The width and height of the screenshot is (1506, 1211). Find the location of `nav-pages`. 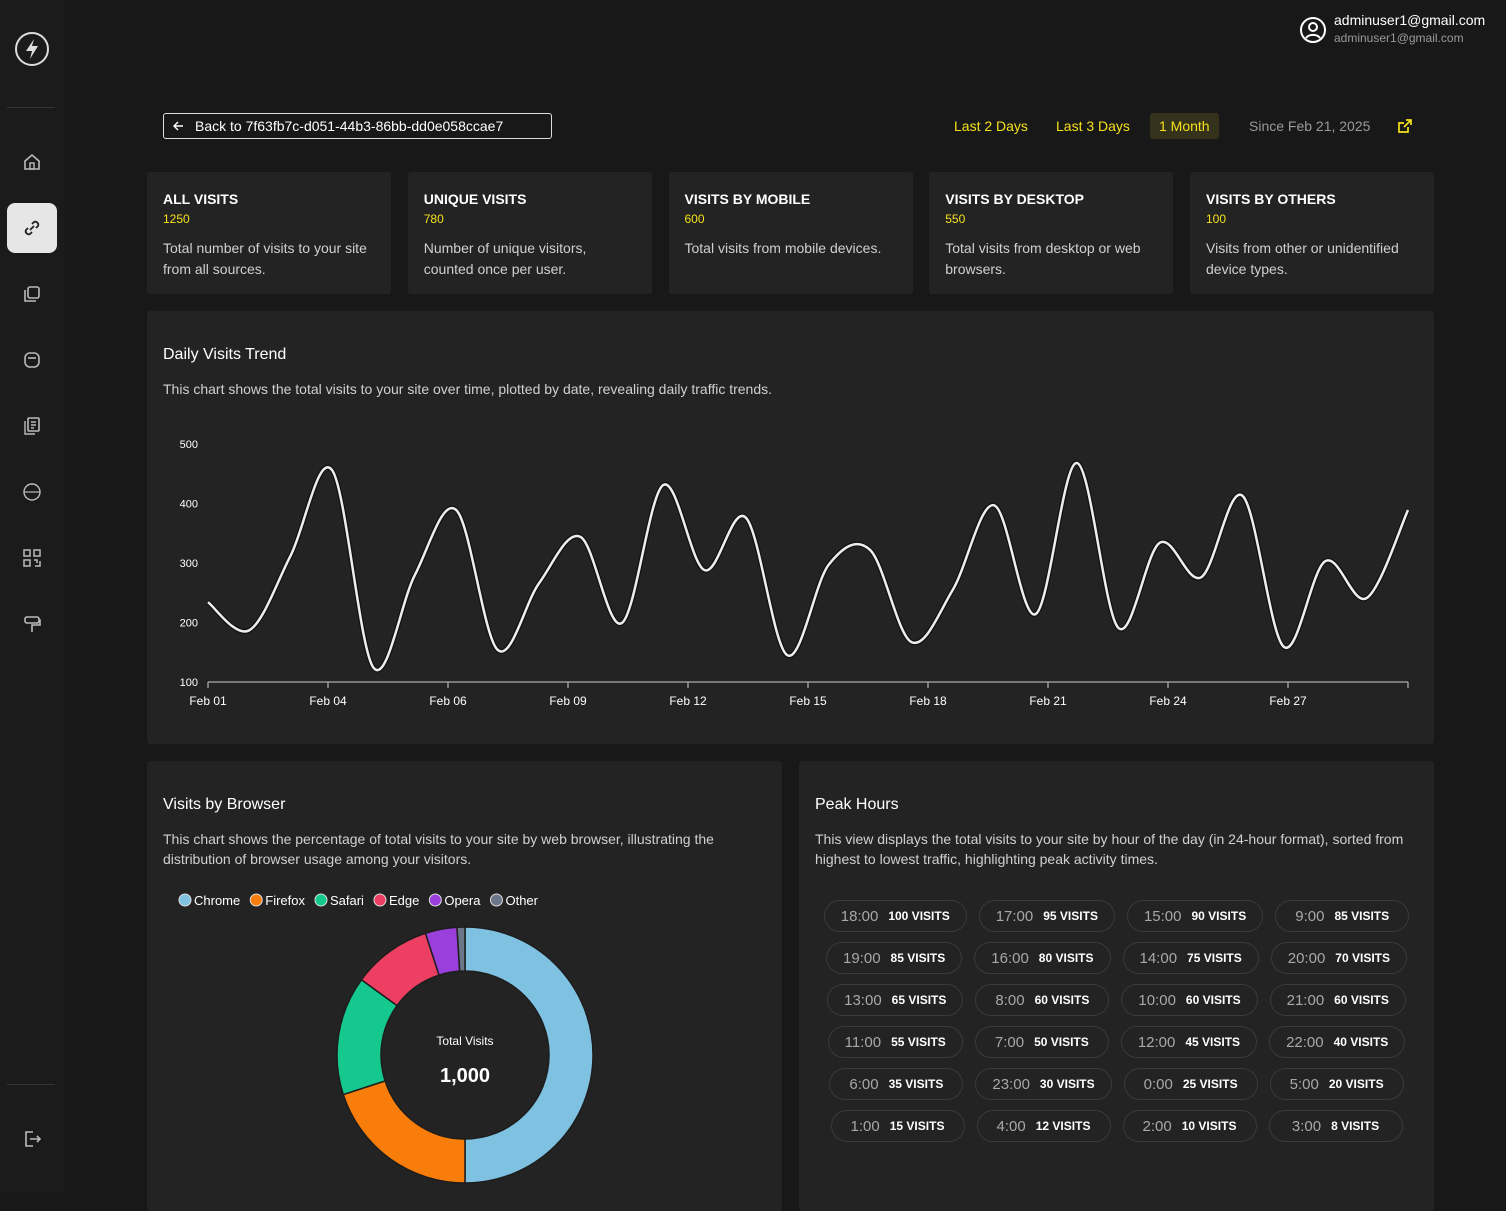

nav-pages is located at coordinates (32, 294).